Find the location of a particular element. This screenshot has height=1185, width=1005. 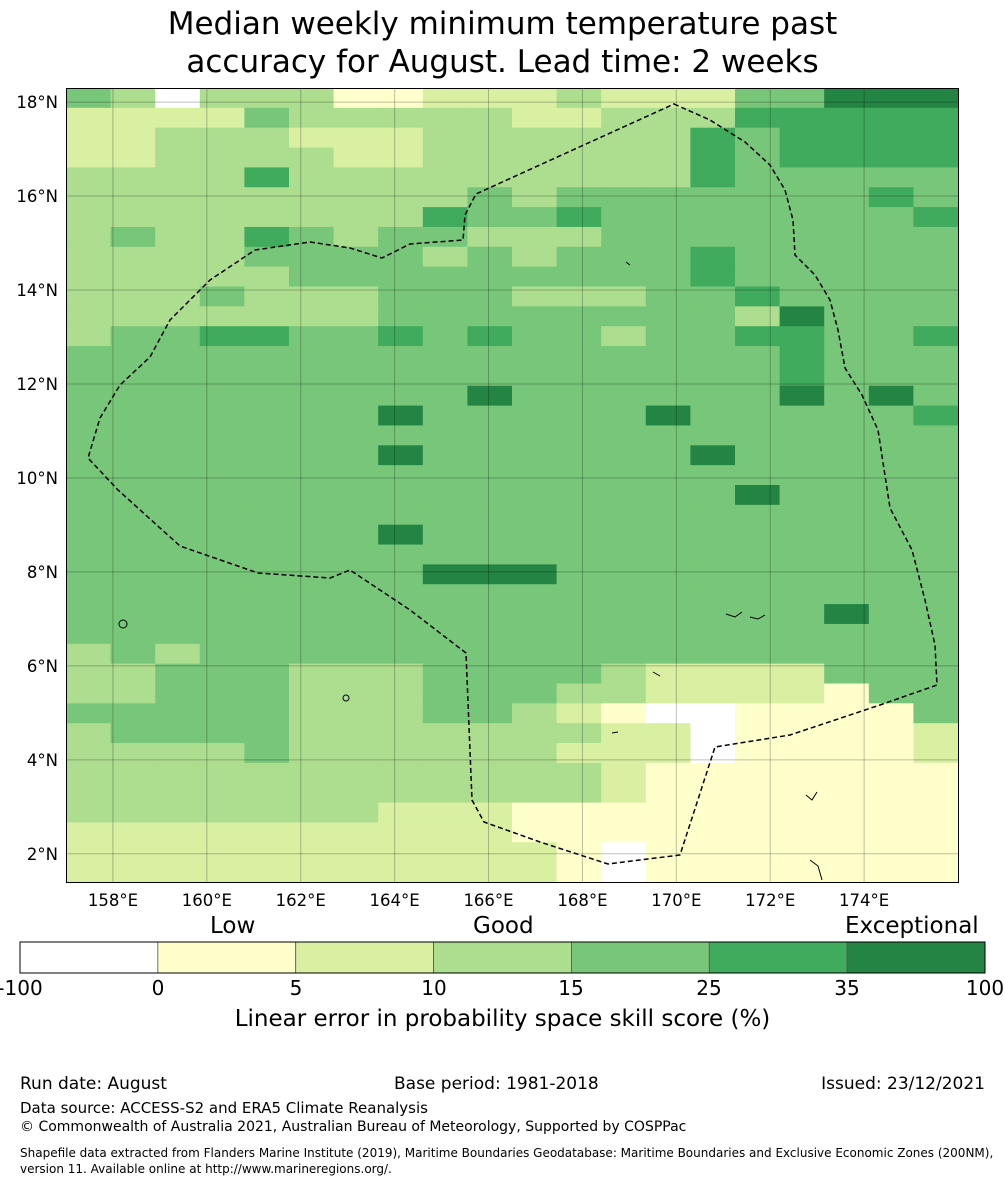

longitude-tick-label: 174°E is located at coordinates (864, 900).